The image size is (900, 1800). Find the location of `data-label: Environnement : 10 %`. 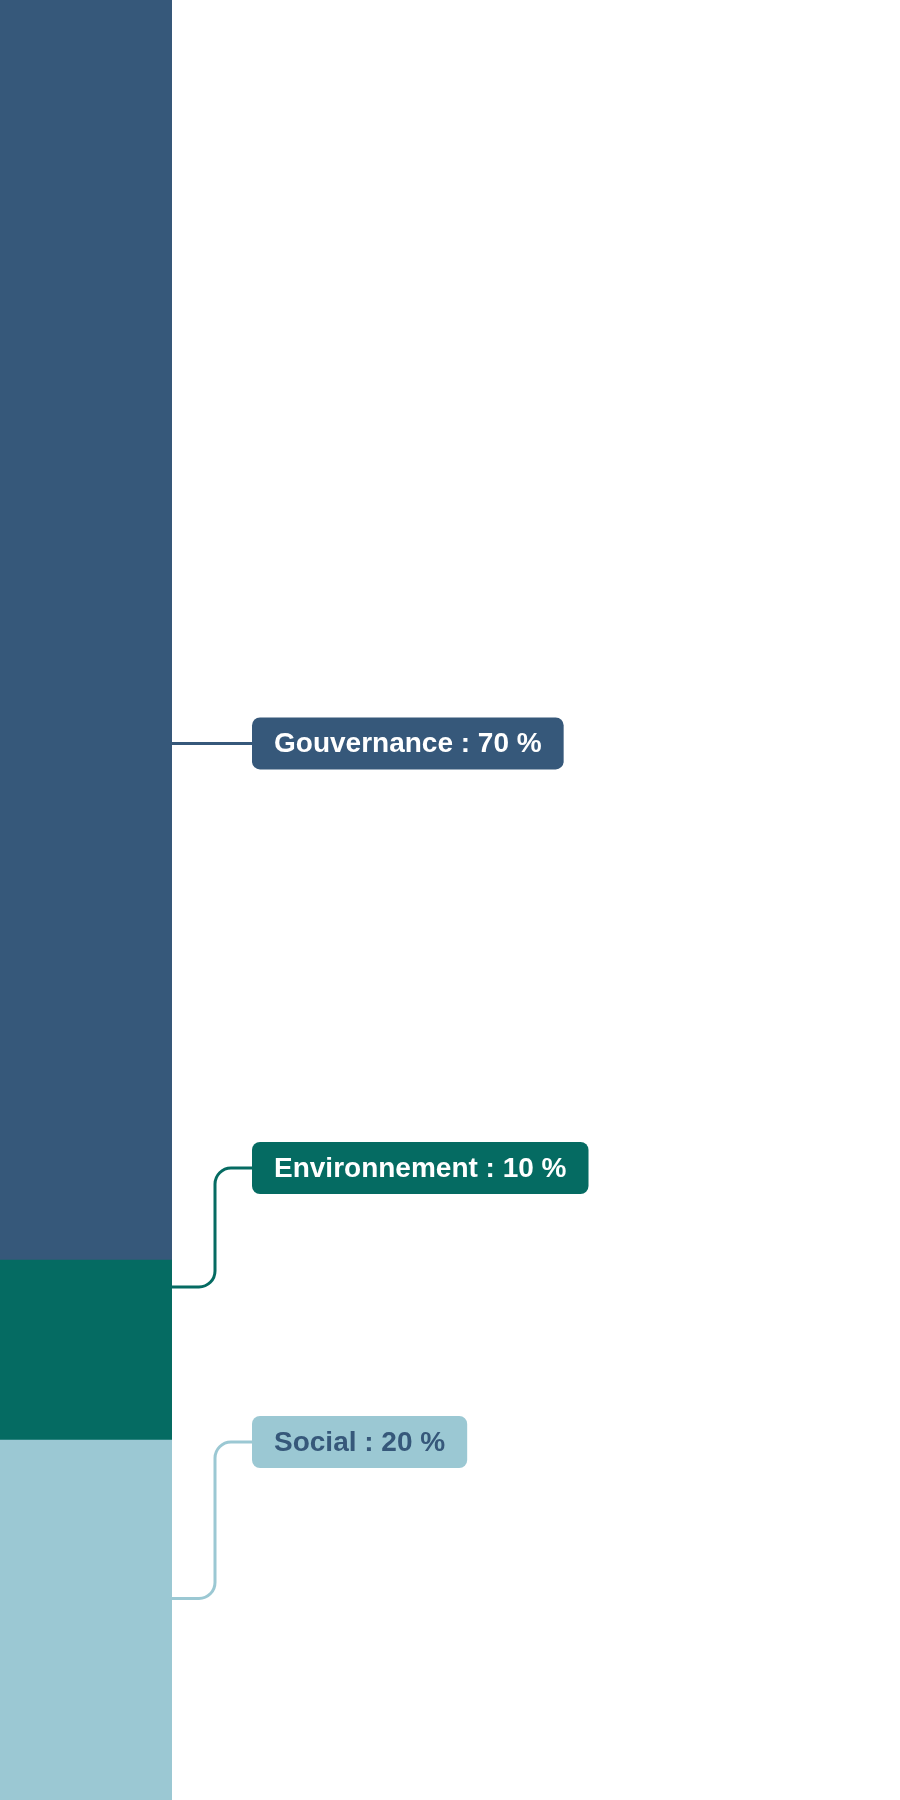

data-label: Environnement : 10 % is located at coordinates (420, 1167).